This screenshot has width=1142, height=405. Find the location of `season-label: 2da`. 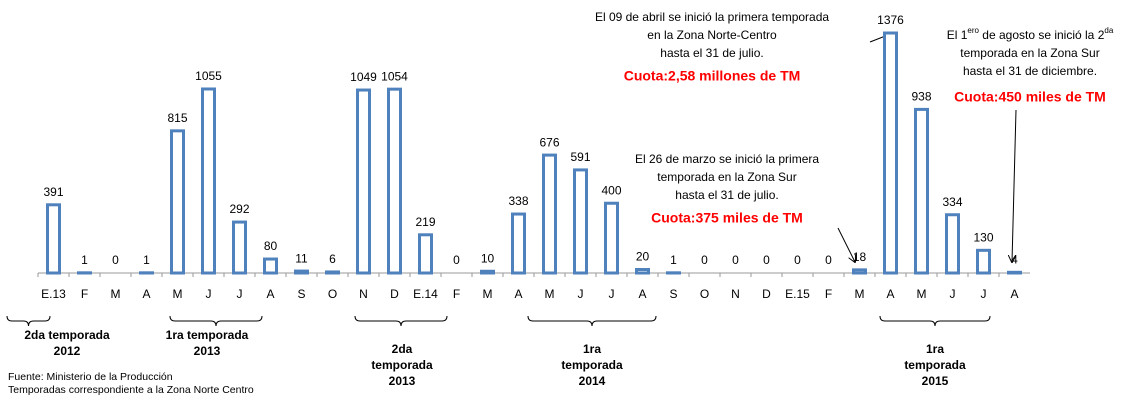

season-label: 2da is located at coordinates (402, 349).